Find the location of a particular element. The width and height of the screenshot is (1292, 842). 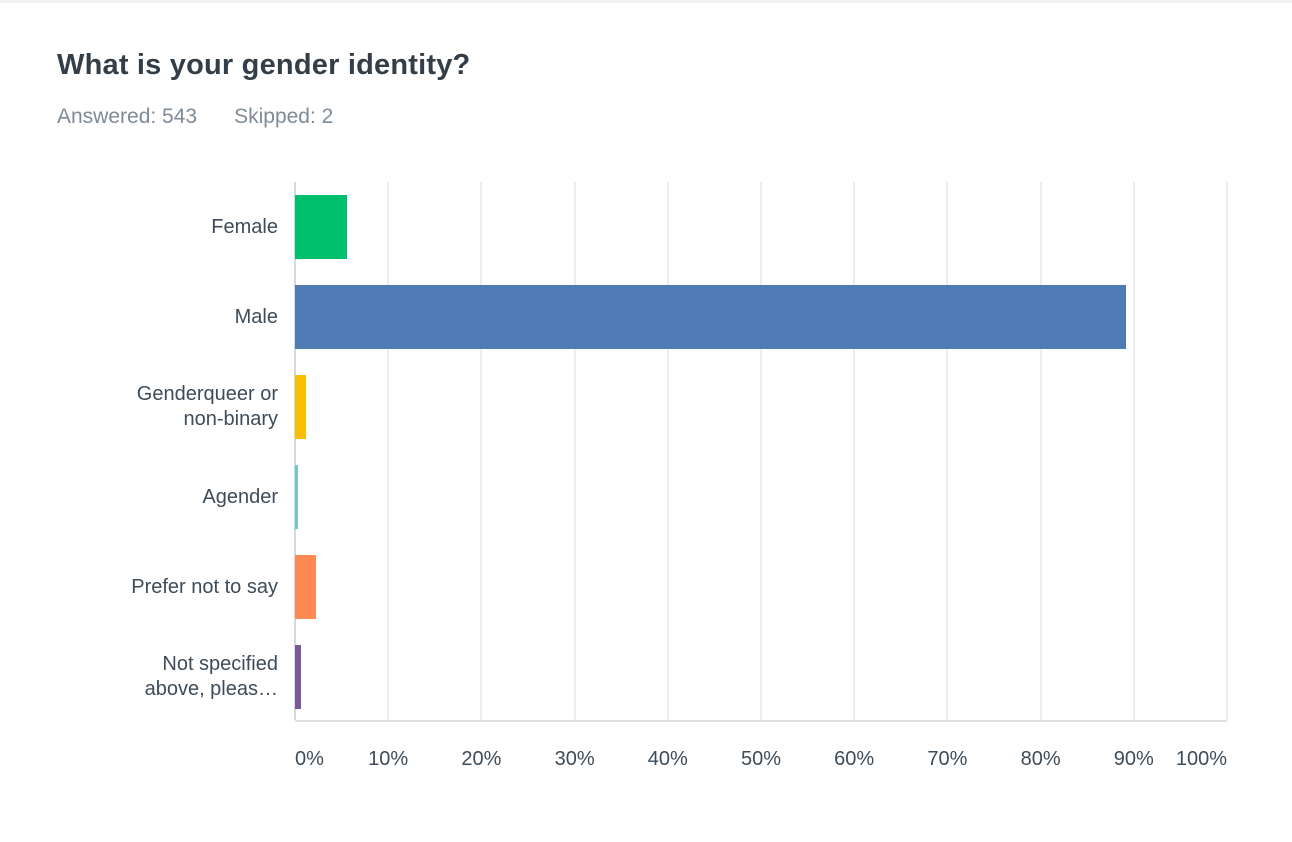

bar-genderqueer-or-non-binary is located at coordinates (301, 407).